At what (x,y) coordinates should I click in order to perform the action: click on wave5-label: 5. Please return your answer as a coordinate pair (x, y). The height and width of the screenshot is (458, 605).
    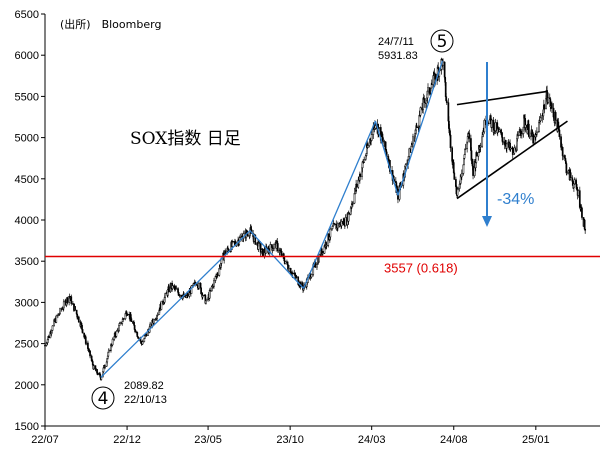
    Looking at the image, I should click on (442, 42).